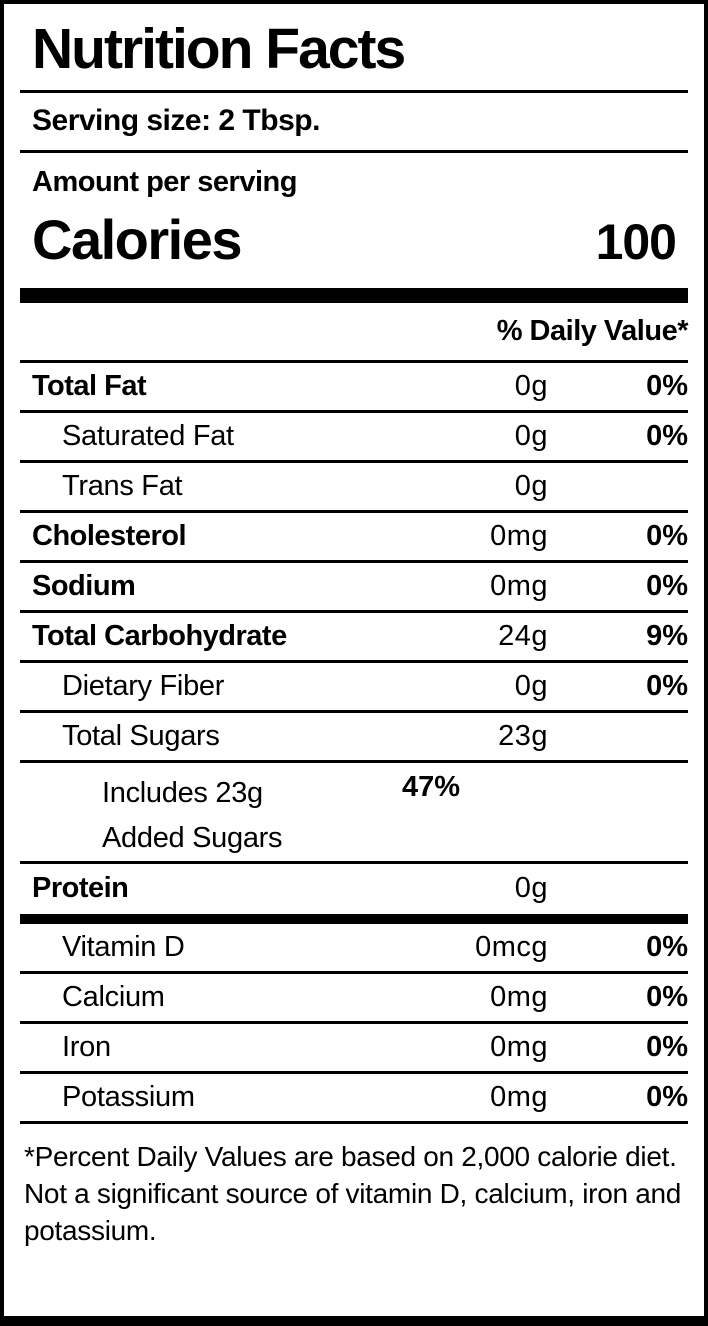  Describe the element at coordinates (354, 243) in the screenshot. I see `calories-row: Calories 100` at that location.